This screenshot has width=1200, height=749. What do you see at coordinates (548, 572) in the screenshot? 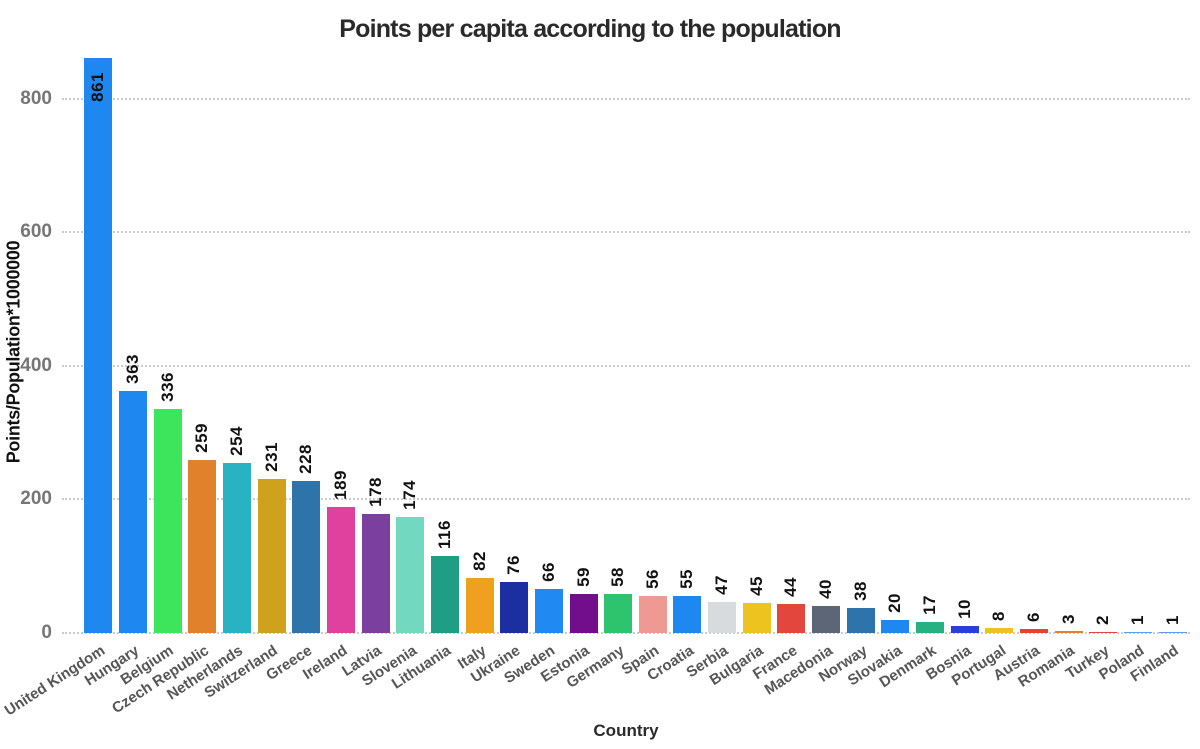
I see `bar-value-label: 66` at bounding box center [548, 572].